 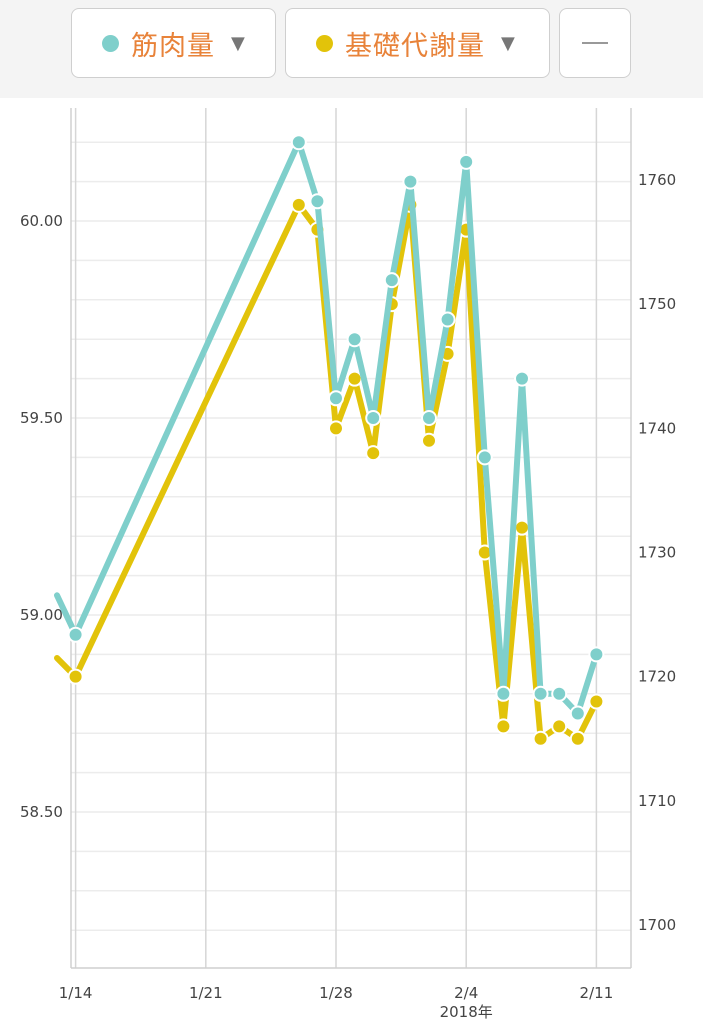 I want to click on y-left-tick-label: 59.50, so click(x=41, y=418).